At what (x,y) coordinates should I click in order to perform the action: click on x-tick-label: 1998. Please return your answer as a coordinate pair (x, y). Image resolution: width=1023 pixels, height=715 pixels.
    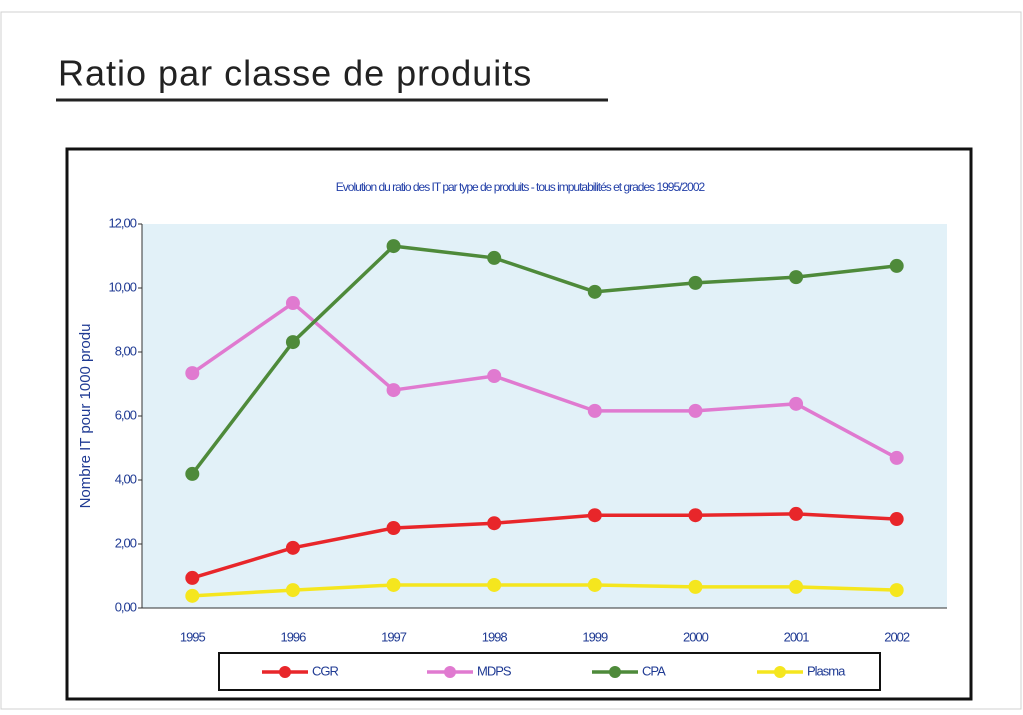
    Looking at the image, I should click on (495, 636).